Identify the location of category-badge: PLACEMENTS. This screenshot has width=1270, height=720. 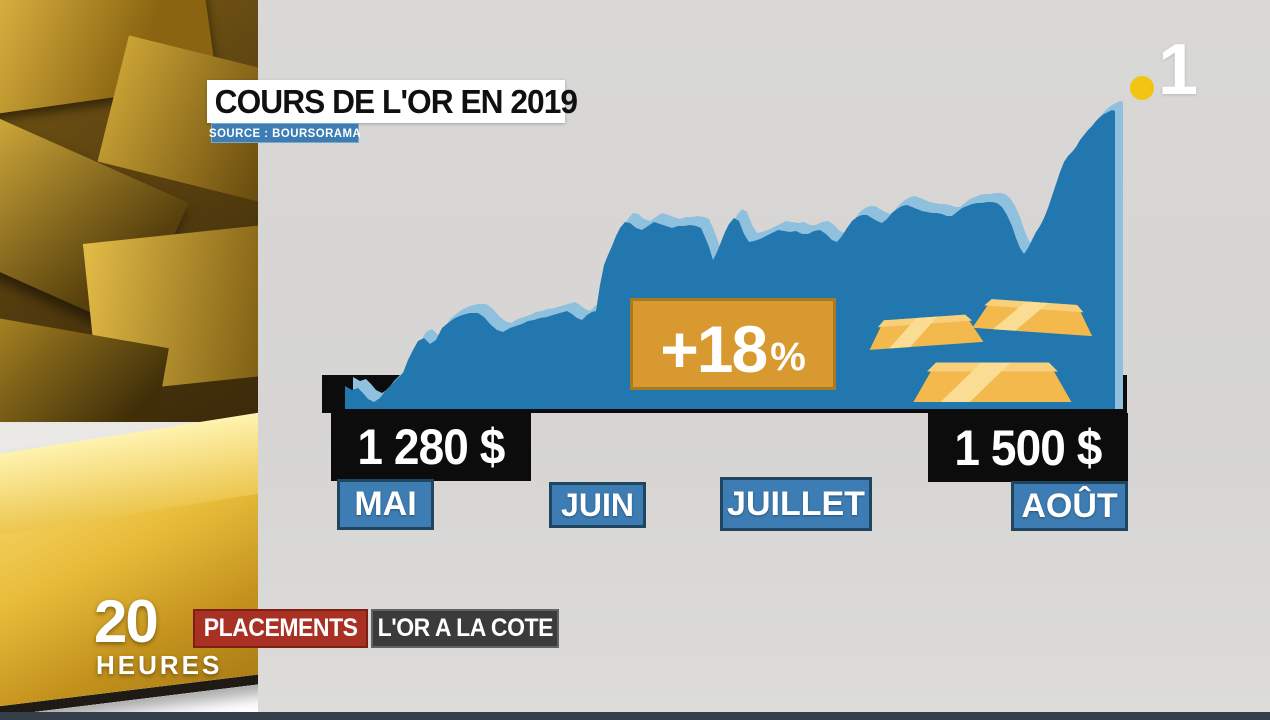
(280, 628).